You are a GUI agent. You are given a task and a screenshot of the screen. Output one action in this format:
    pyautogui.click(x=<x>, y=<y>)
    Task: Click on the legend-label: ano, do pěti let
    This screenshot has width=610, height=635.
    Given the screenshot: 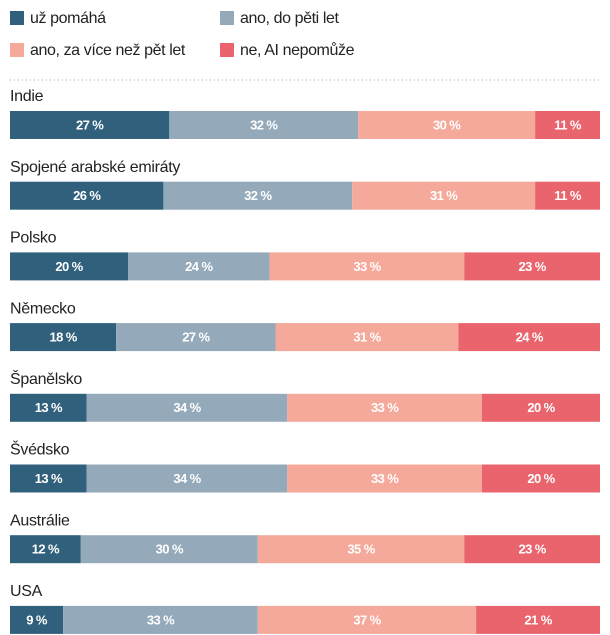 What is the action you would take?
    pyautogui.click(x=290, y=18)
    